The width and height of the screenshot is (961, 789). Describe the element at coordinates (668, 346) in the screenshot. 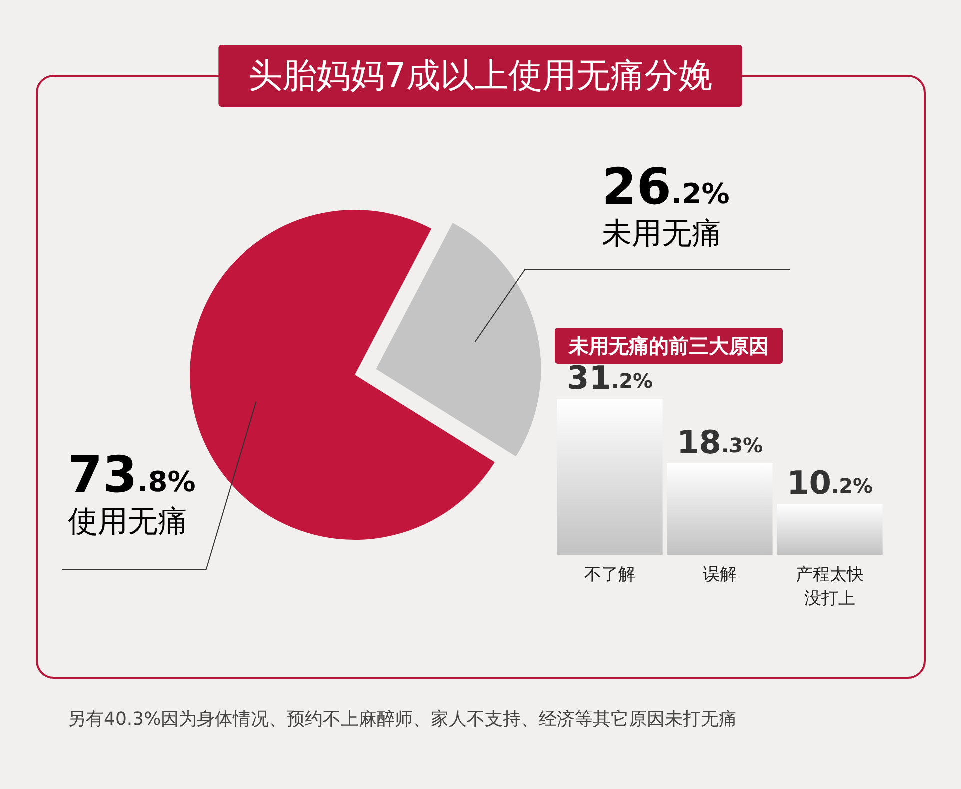

I see `chart-title: 未用无痛的前三大原因` at that location.